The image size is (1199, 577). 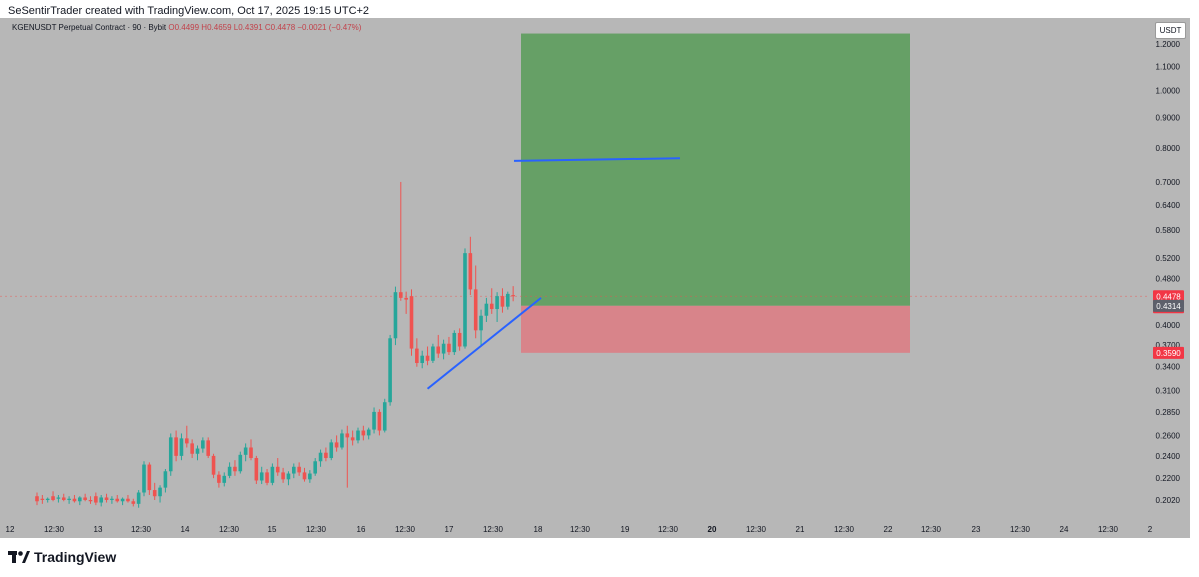 What do you see at coordinates (800, 529) in the screenshot?
I see `time-tick-label: 21` at bounding box center [800, 529].